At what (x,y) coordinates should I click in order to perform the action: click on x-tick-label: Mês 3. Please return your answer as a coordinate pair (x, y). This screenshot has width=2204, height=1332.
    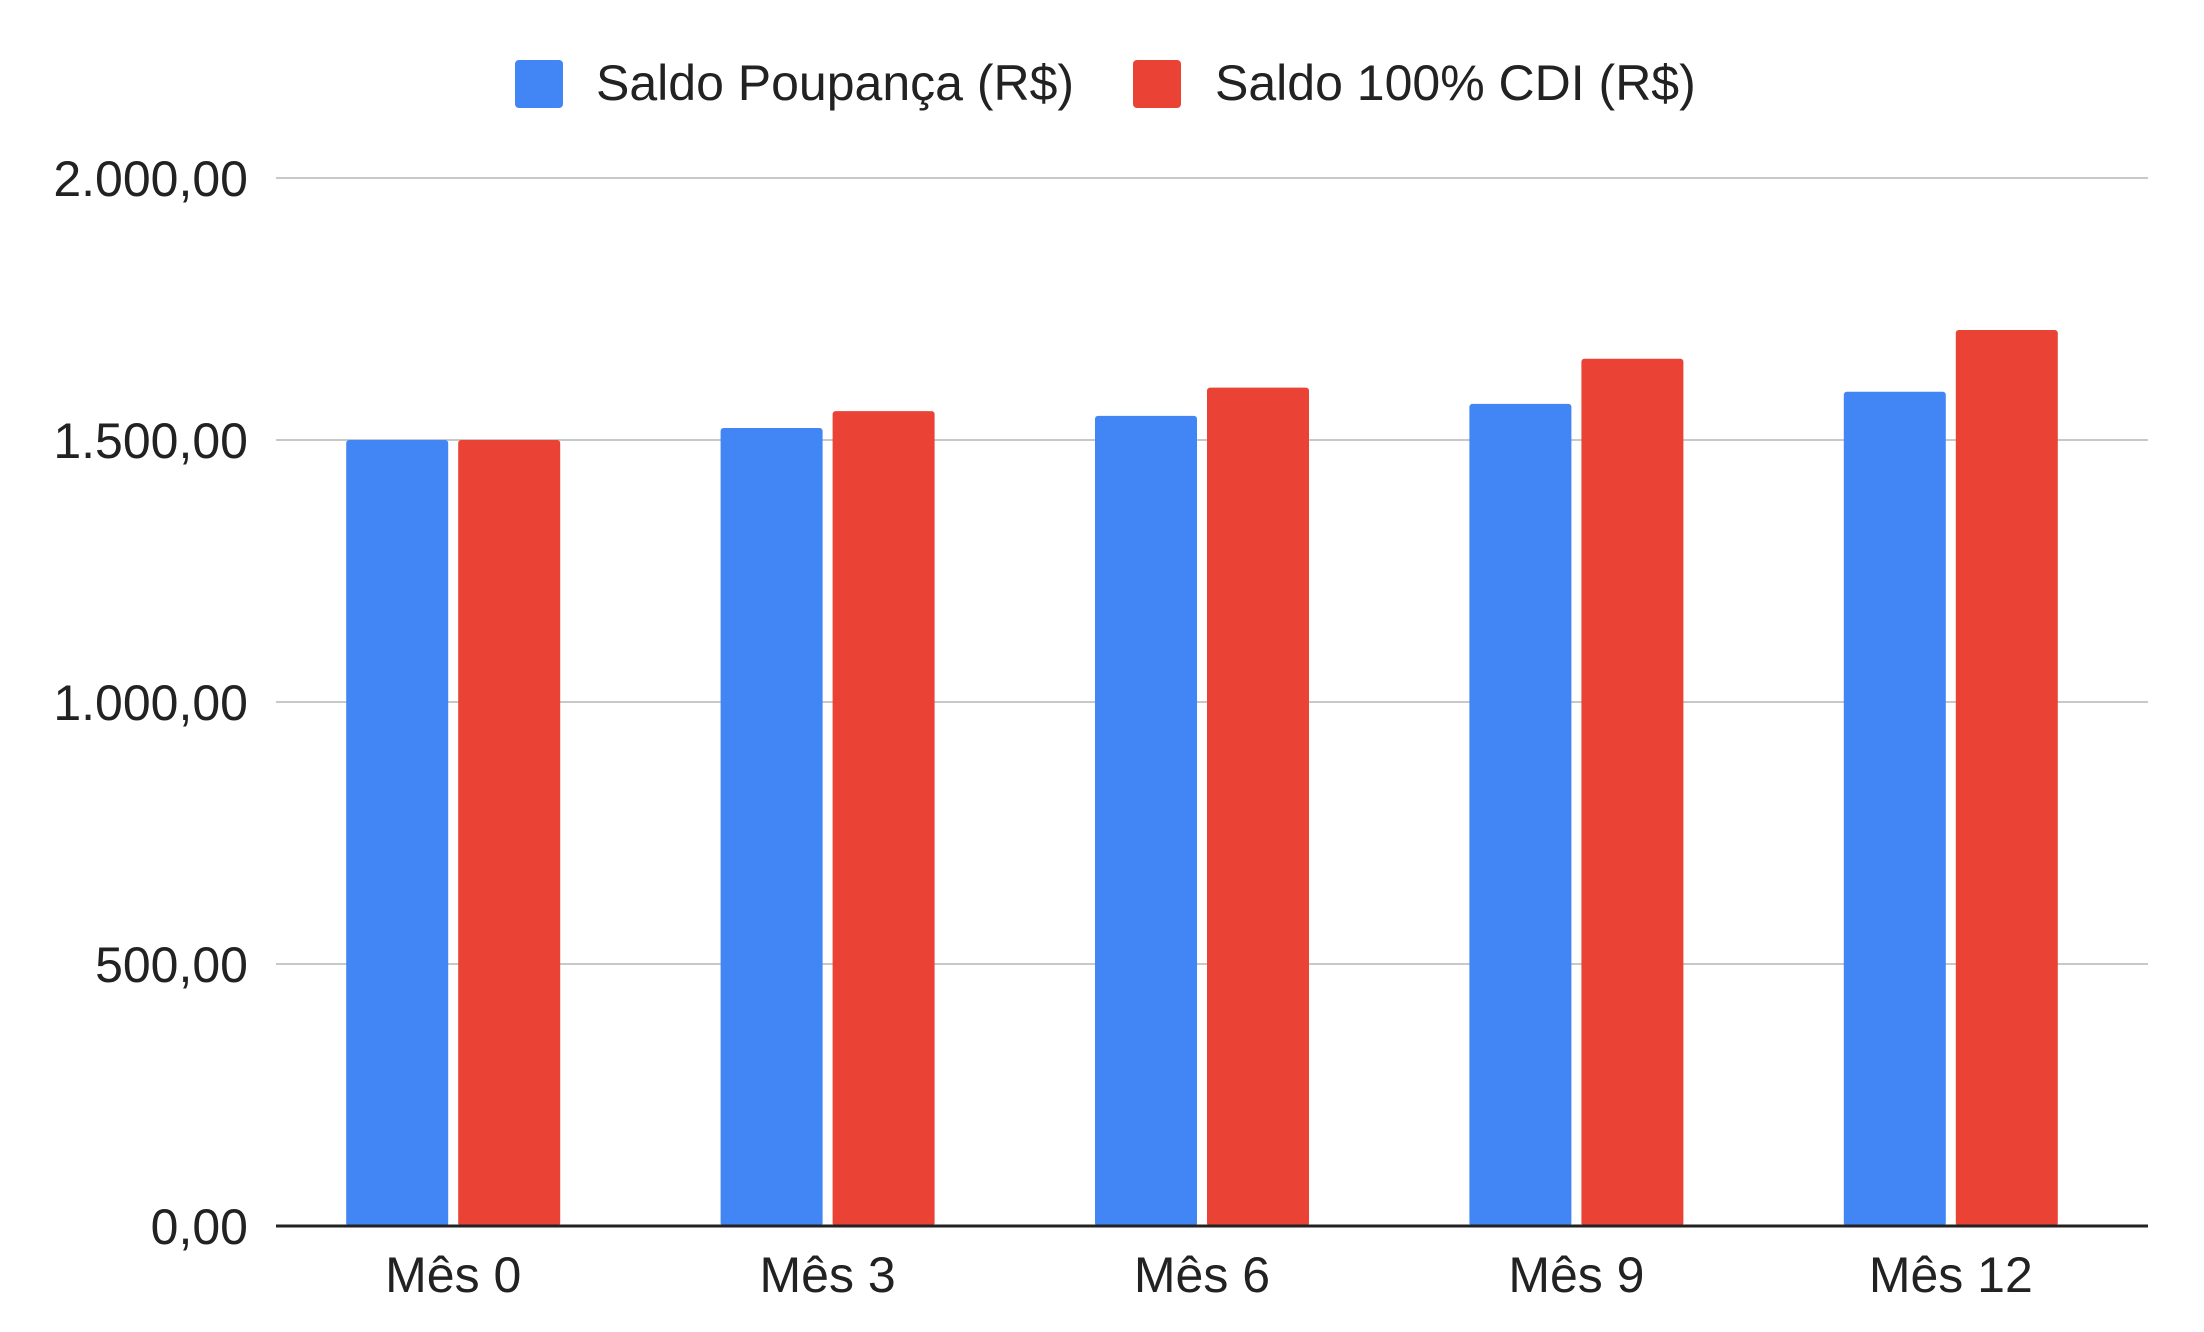
    Looking at the image, I should click on (828, 1275).